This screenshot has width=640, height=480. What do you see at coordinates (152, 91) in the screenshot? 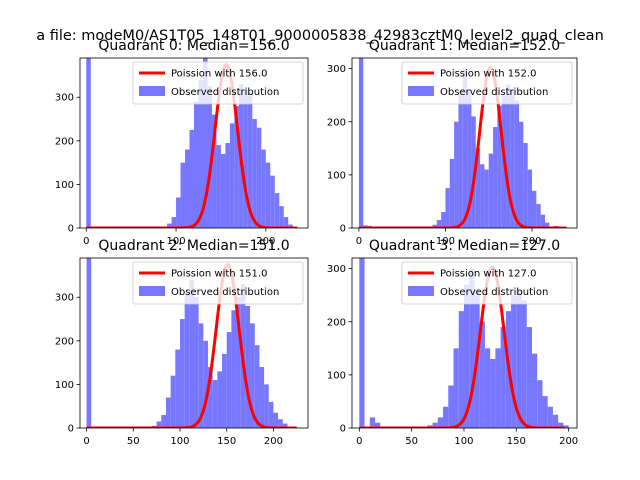
I see `legend-observed-swatch` at bounding box center [152, 91].